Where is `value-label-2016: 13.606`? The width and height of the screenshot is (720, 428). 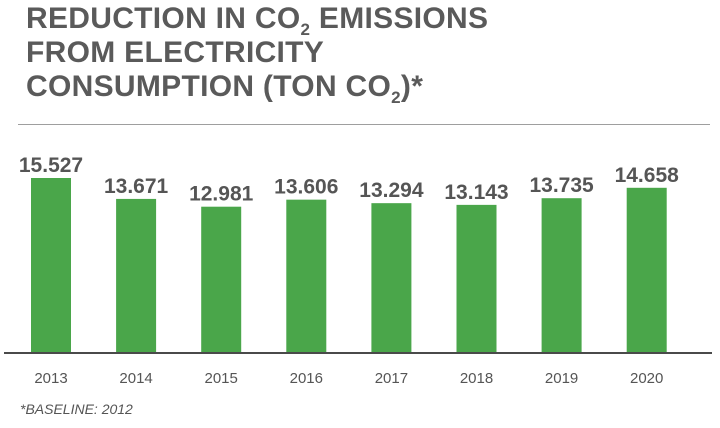 value-label-2016: 13.606 is located at coordinates (306, 187).